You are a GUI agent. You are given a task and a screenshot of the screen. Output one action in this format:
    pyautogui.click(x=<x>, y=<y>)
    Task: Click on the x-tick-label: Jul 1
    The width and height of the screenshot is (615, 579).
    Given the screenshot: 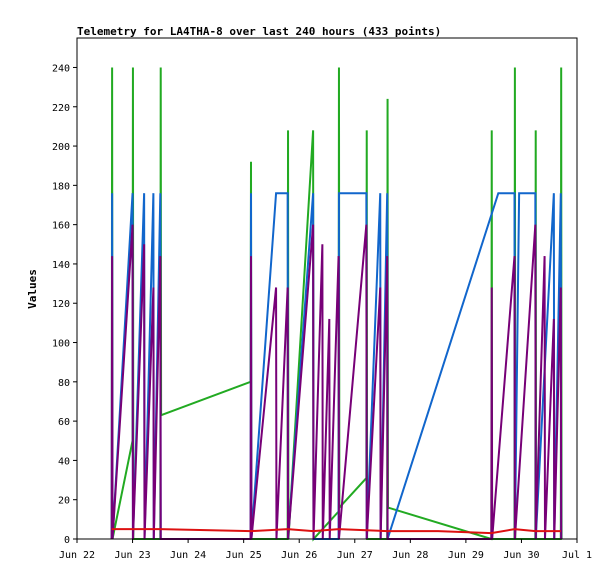 What is the action you would take?
    pyautogui.click(x=577, y=555)
    